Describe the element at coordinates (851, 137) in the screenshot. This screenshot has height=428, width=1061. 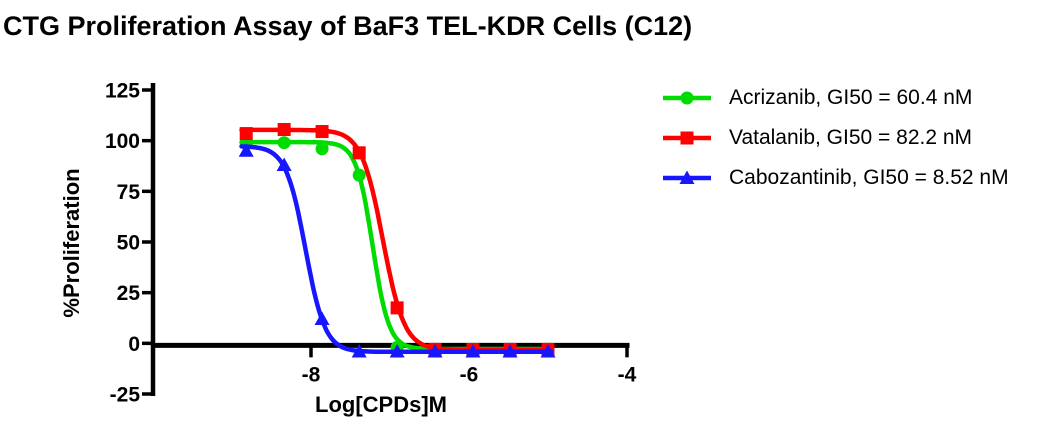
I see `legend-label-vatalanib: Vatalanib, GI50 = 82.2 nM` at that location.